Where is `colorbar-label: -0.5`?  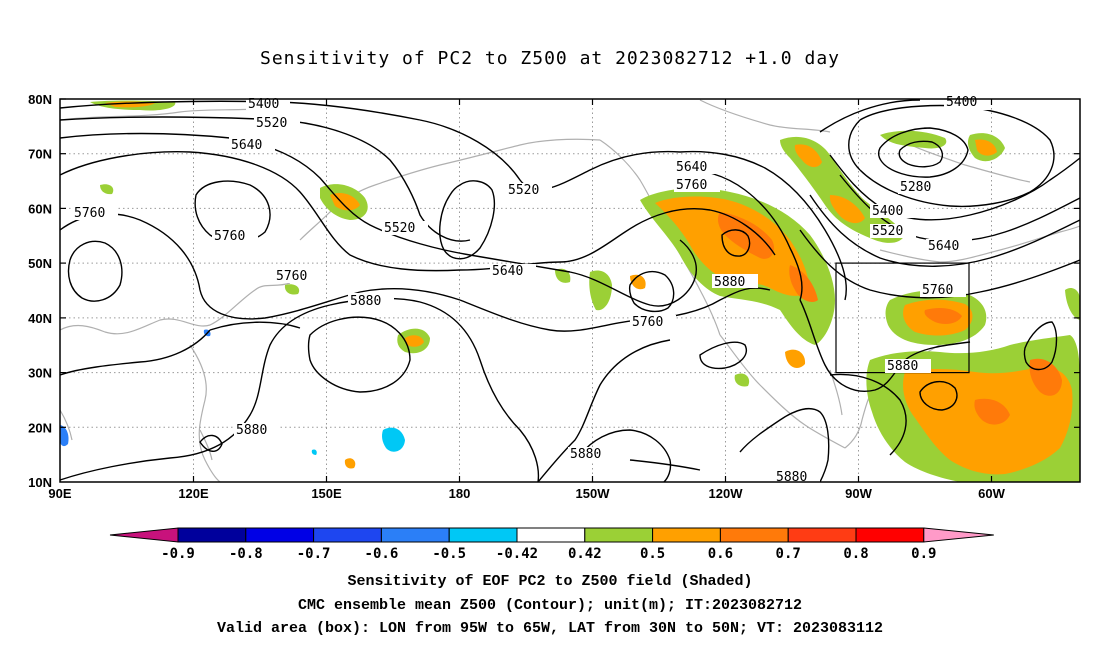
colorbar-label: -0.5 is located at coordinates (449, 554).